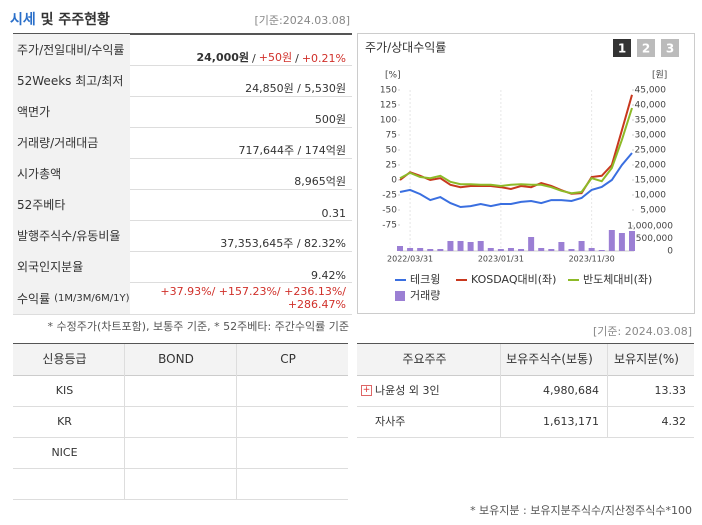 The image size is (702, 525). I want to click on y-tick-label: -50, so click(389, 211).